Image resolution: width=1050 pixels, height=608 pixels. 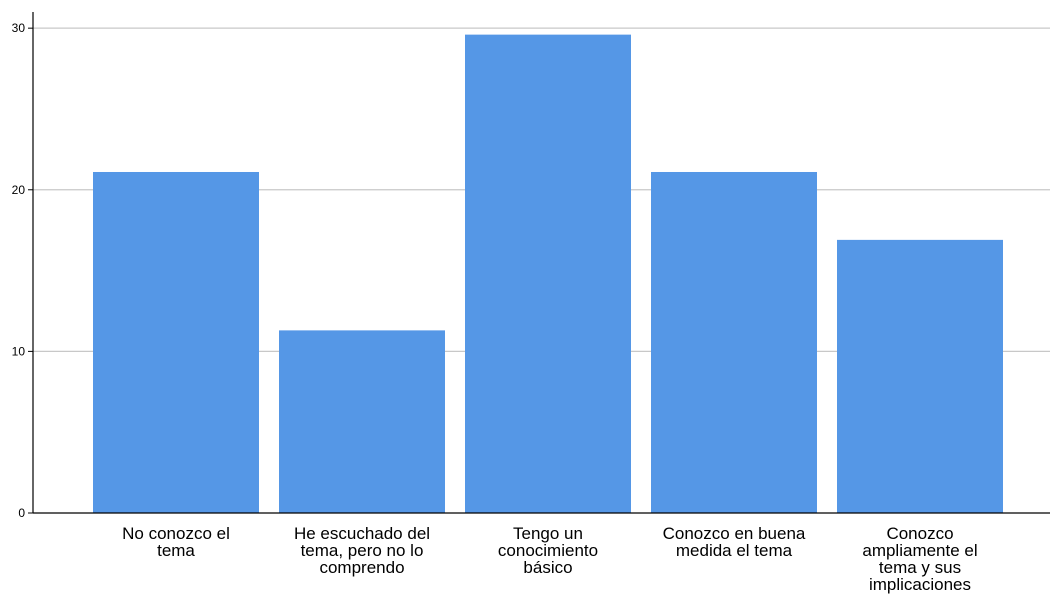 What do you see at coordinates (734, 550) in the screenshot?
I see `category-label-line: medida el tema` at bounding box center [734, 550].